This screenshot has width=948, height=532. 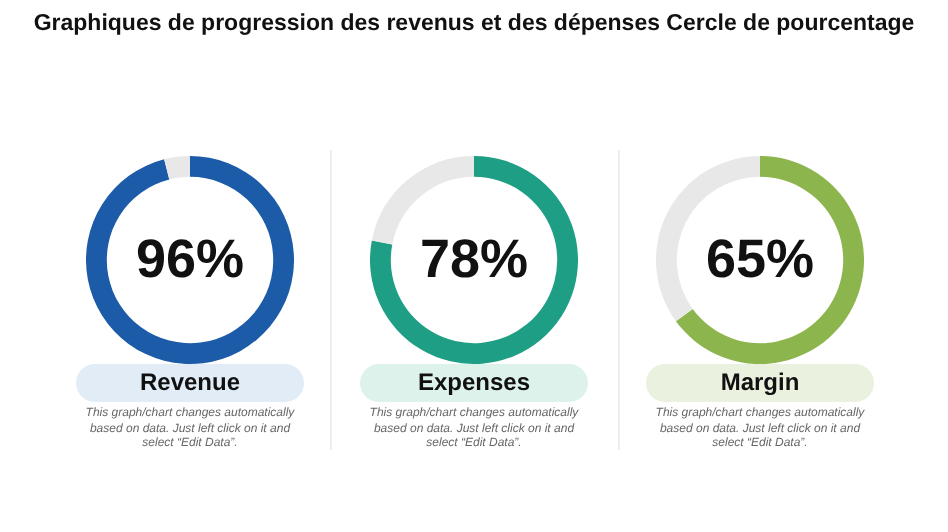 What do you see at coordinates (474, 383) in the screenshot?
I see `slice-label: Expenses` at bounding box center [474, 383].